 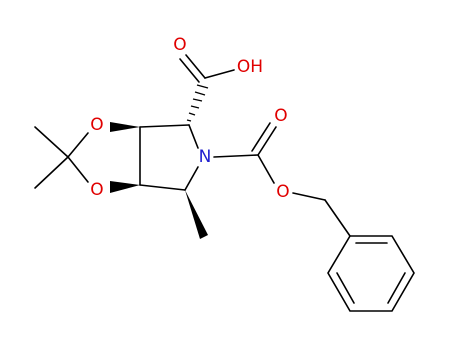 What do you see at coordinates (205, 157) in the screenshot?
I see `atom-label: N` at bounding box center [205, 157].